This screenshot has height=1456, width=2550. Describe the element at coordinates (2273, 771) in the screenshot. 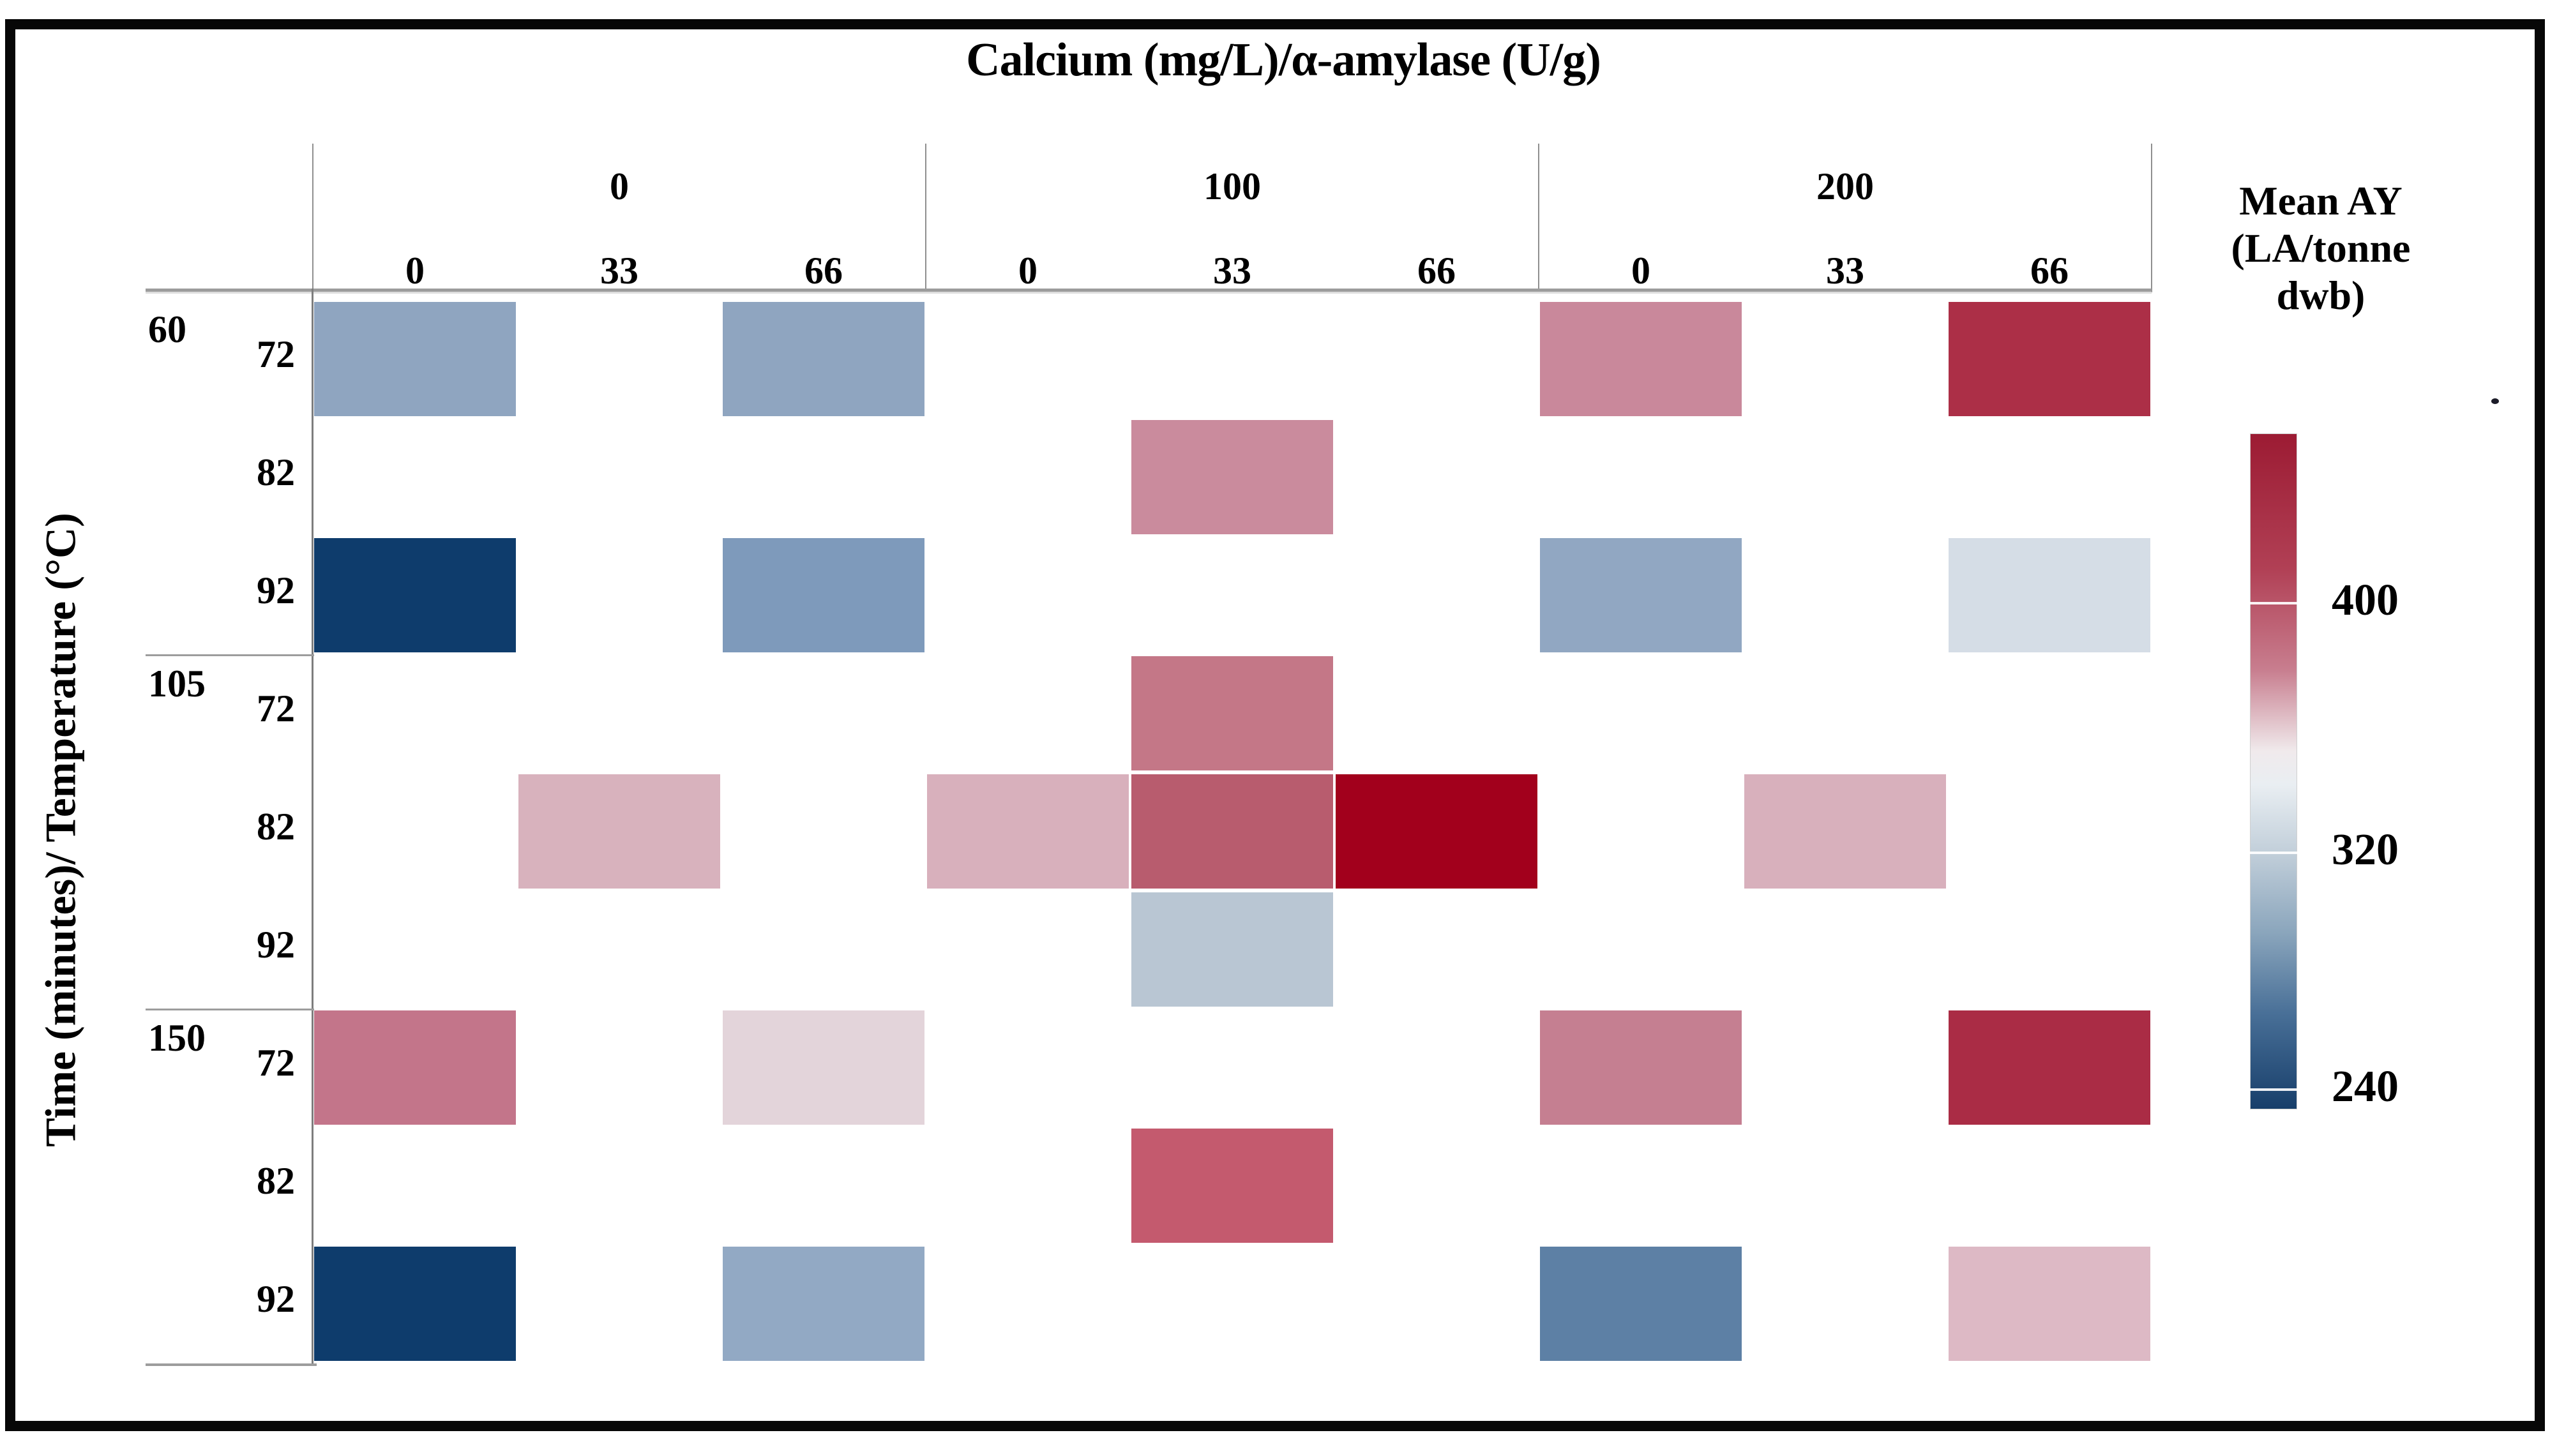

I see `legend-color-bar` at that location.